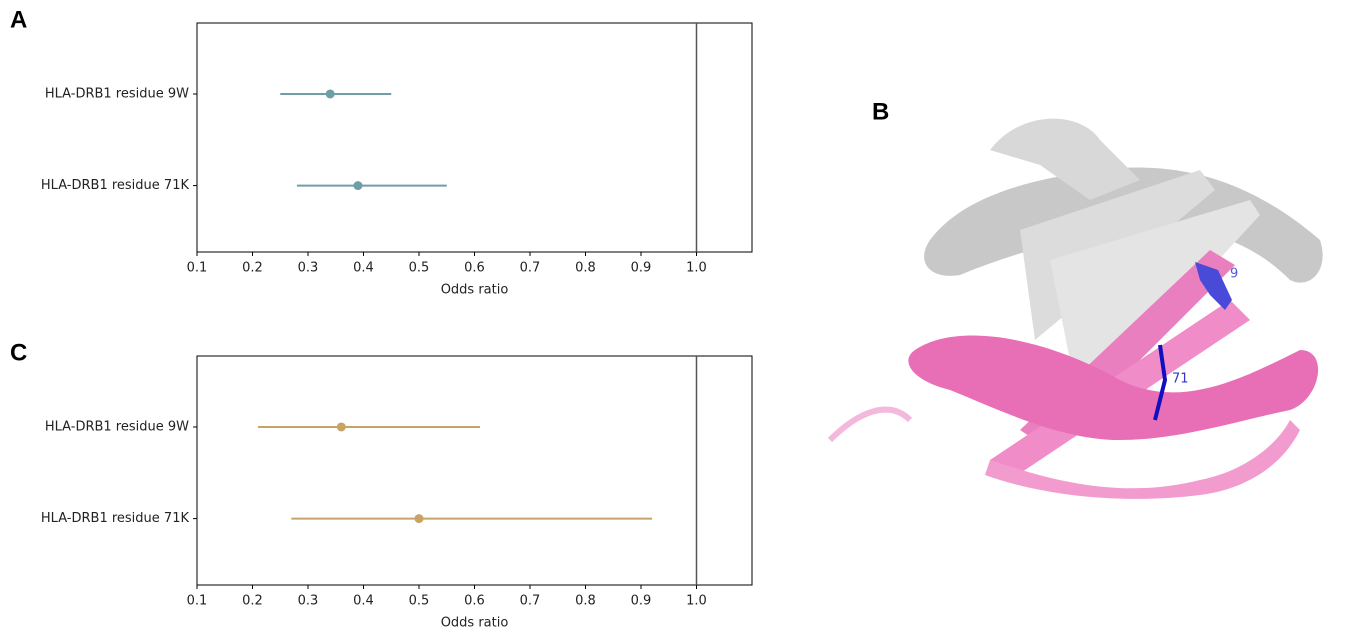 Image resolution: width=1352 pixels, height=633 pixels. I want to click on gray-loop, so click(1065, 159).